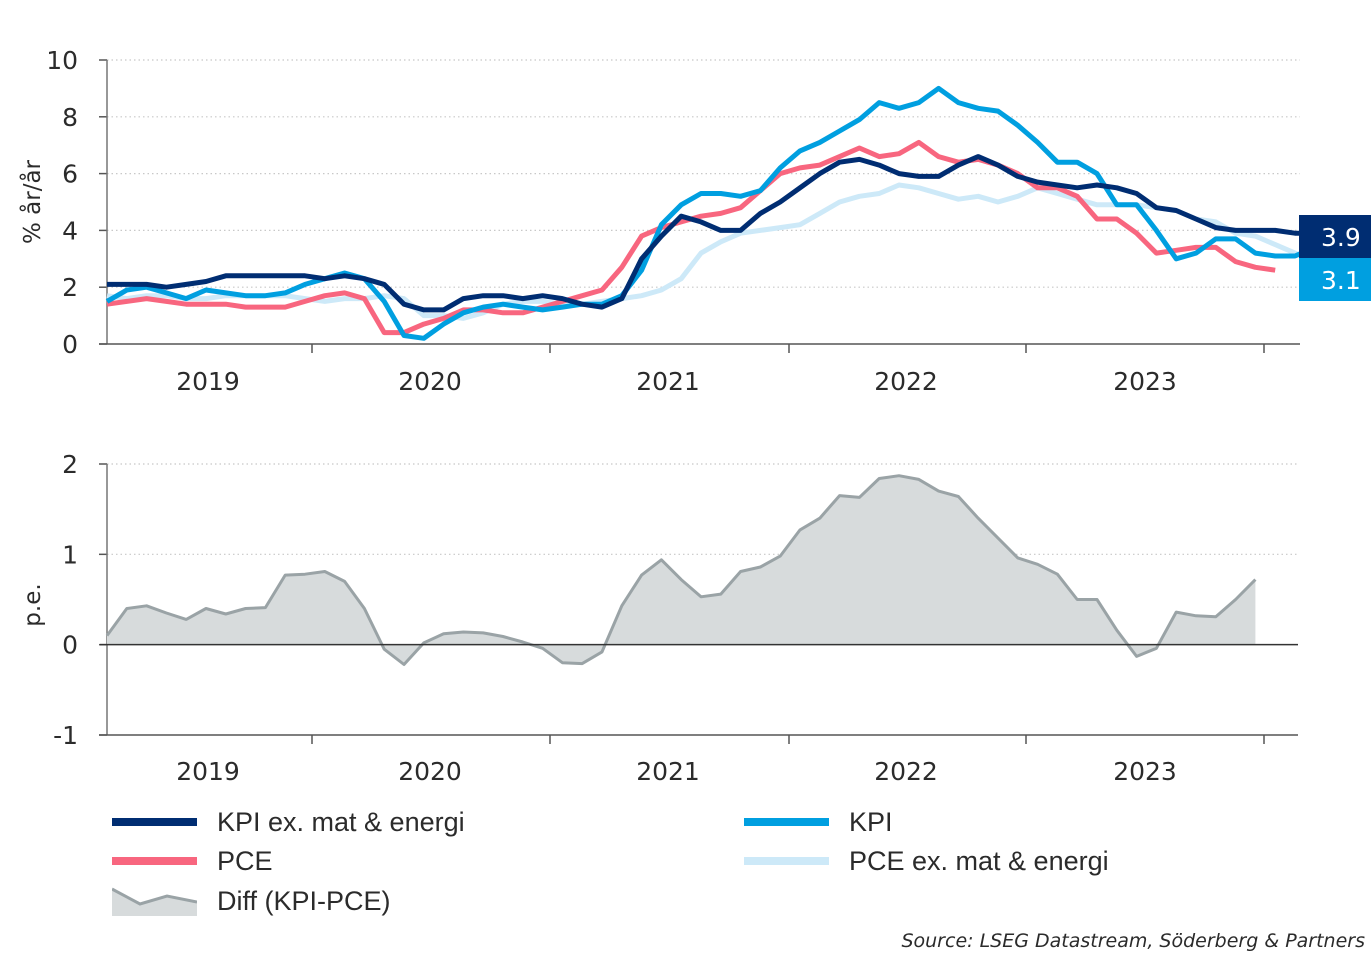 The height and width of the screenshot is (957, 1371). What do you see at coordinates (304, 900) in the screenshot?
I see `legend-label: Diff (KPI-PCE)` at bounding box center [304, 900].